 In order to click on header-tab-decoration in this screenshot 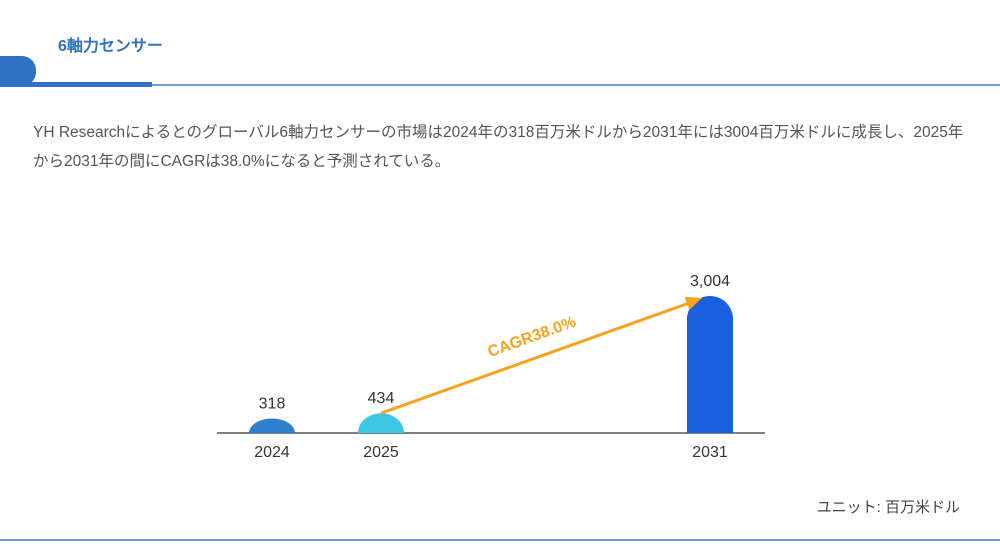, I will do `click(18, 71)`.